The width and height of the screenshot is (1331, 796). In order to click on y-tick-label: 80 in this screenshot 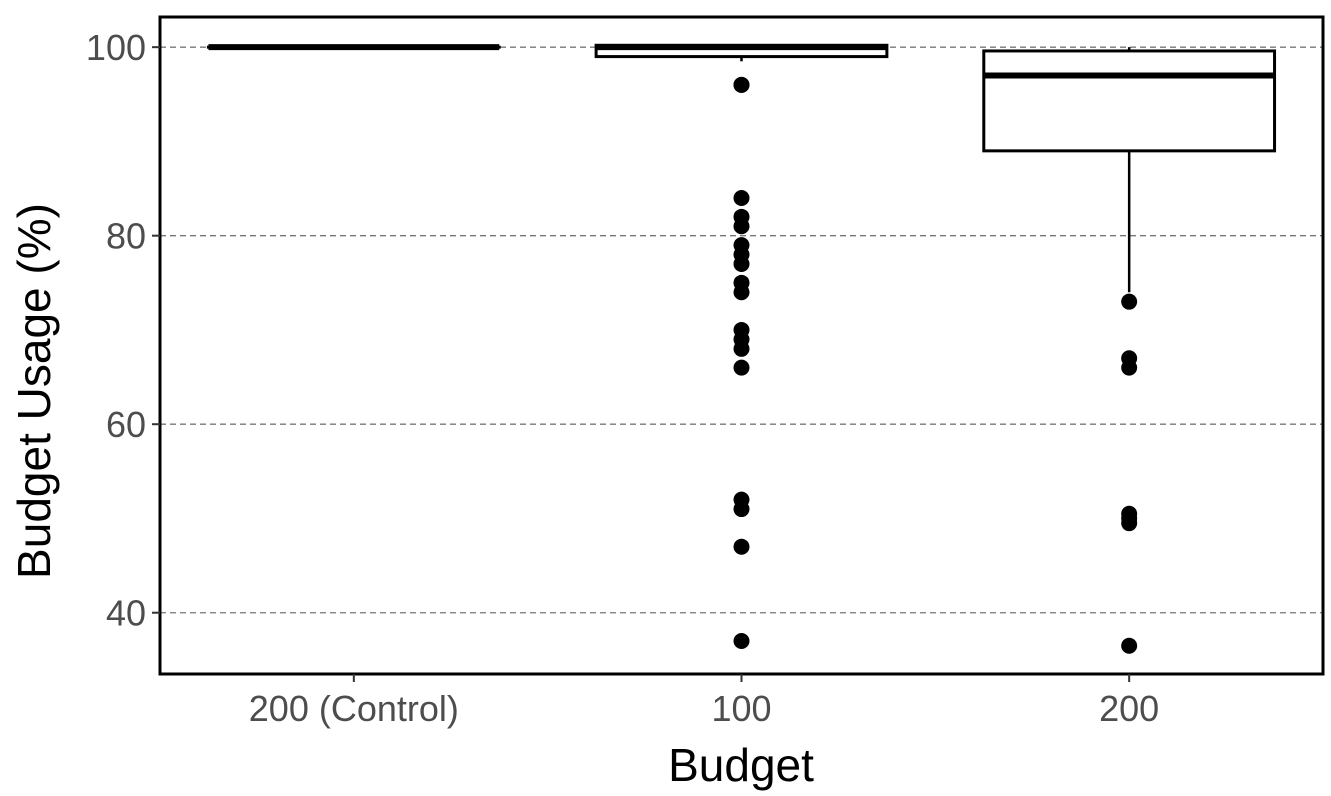, I will do `click(126, 236)`.